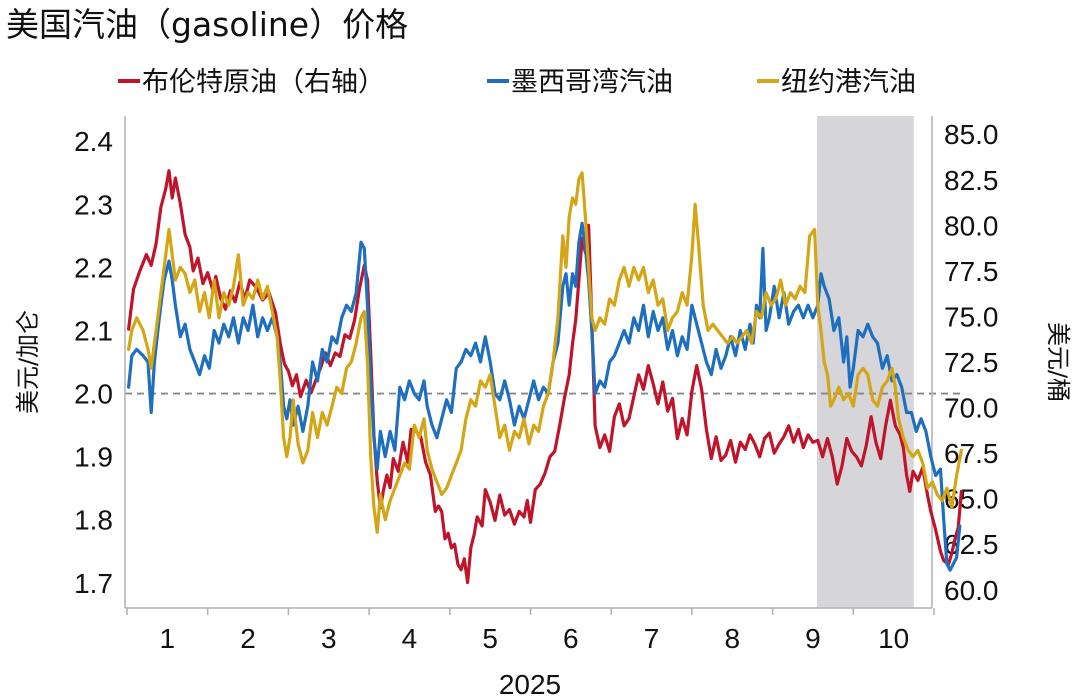 This screenshot has height=699, width=1080. What do you see at coordinates (971, 590) in the screenshot?
I see `y-right-tick-label: 60.0` at bounding box center [971, 590].